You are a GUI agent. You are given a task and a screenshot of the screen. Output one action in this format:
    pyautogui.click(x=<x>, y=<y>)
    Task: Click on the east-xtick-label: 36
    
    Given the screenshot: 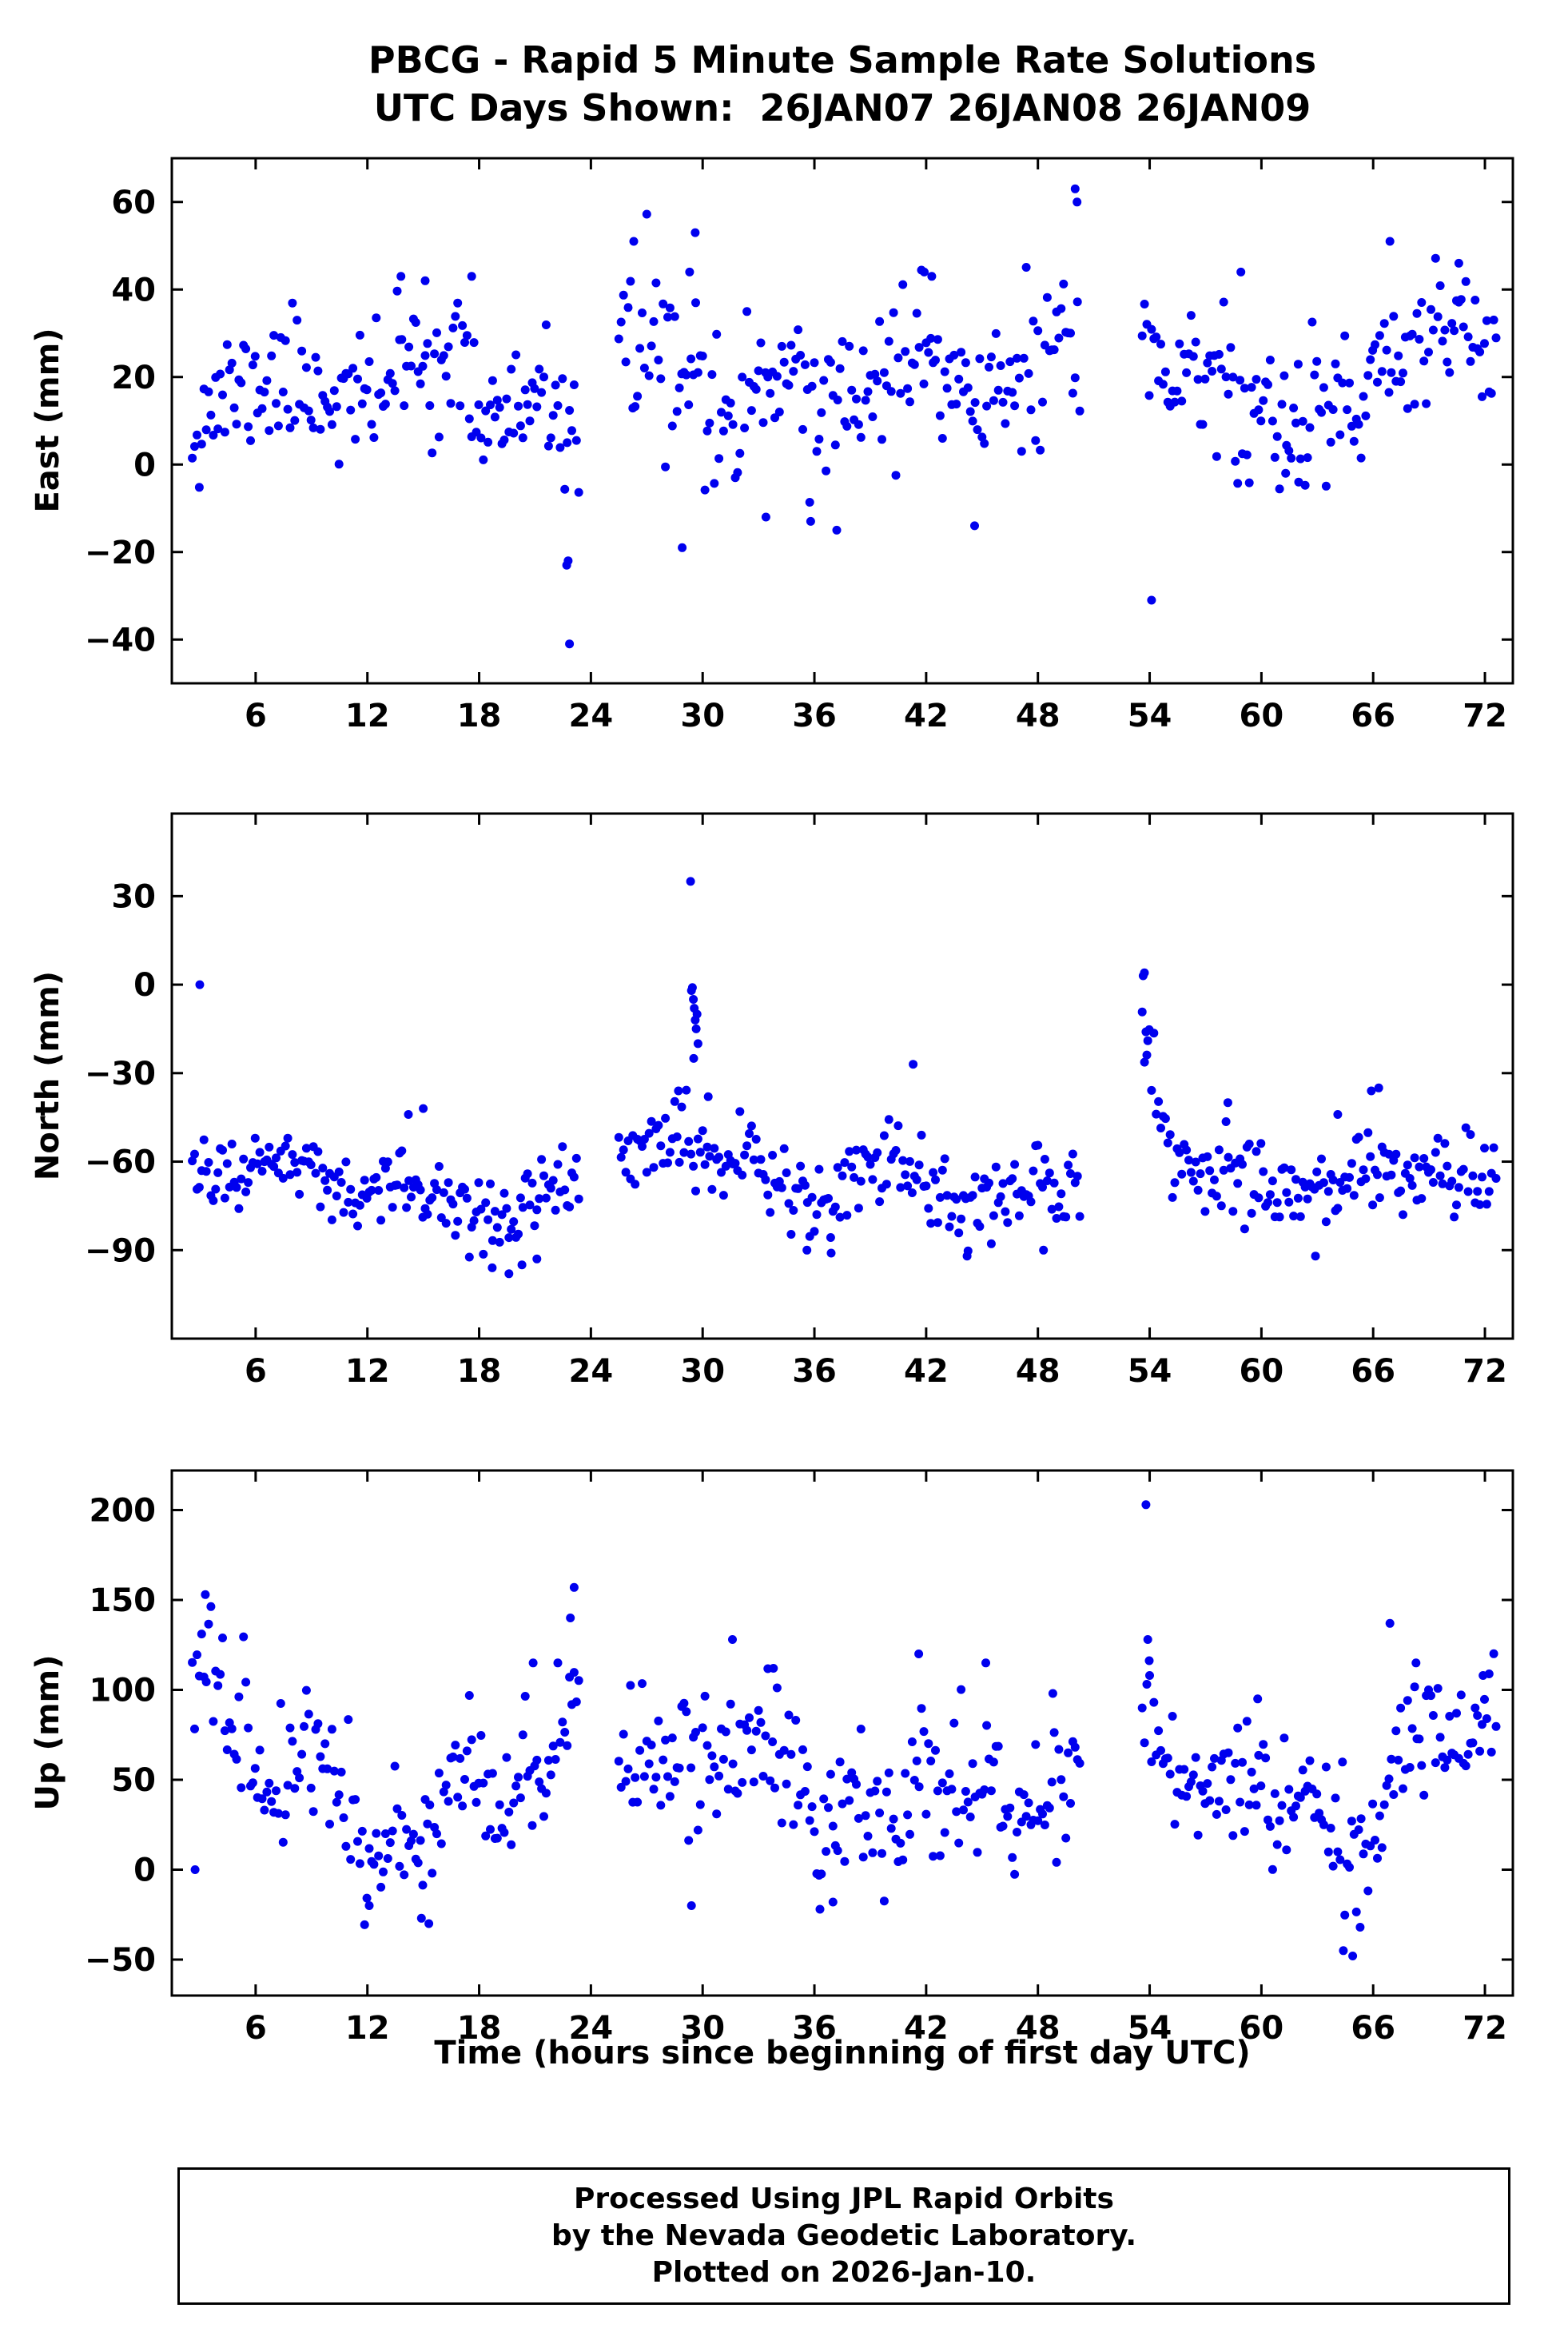 What is the action you would take?
    pyautogui.click(x=814, y=716)
    